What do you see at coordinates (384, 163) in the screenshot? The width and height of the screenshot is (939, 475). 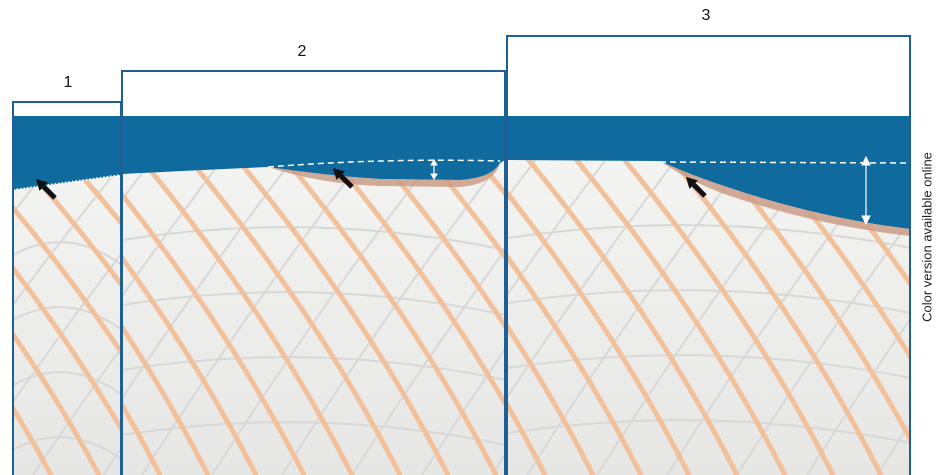 I see `panel-2-dashed-line` at bounding box center [384, 163].